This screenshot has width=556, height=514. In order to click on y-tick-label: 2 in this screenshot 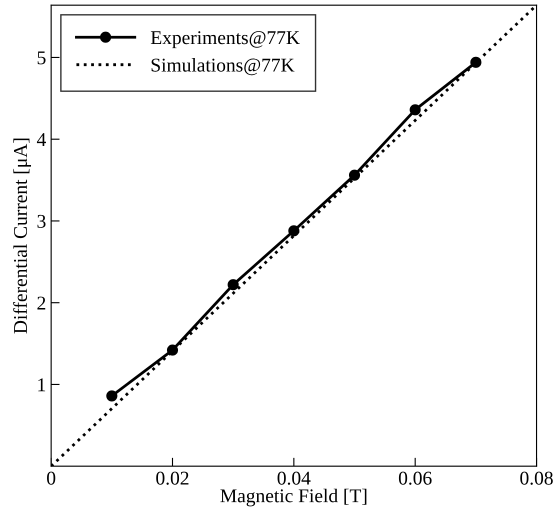, I will do `click(41, 303)`.